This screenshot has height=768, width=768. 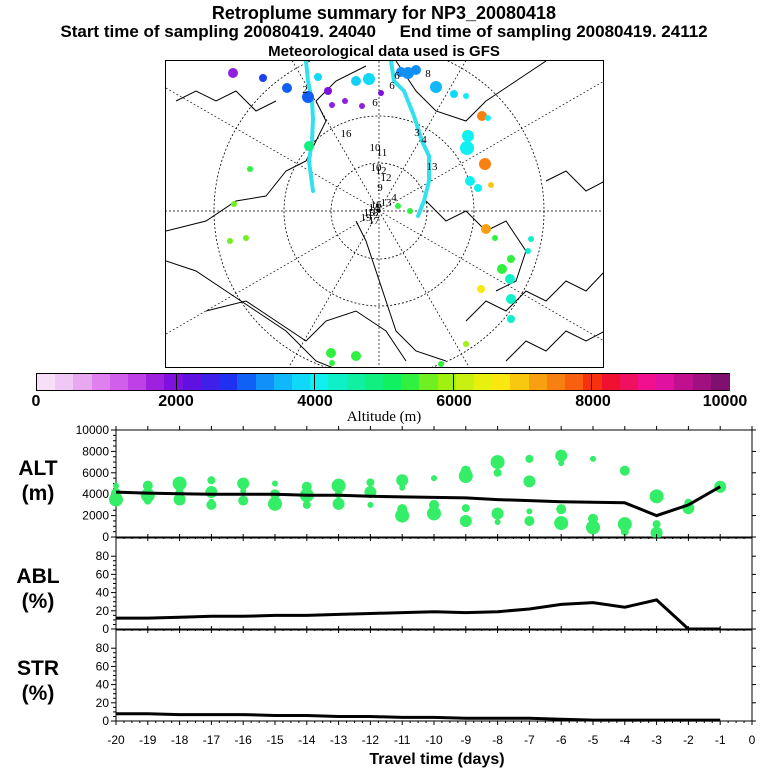 What do you see at coordinates (275, 740) in the screenshot?
I see `x-tick-label: -15` at bounding box center [275, 740].